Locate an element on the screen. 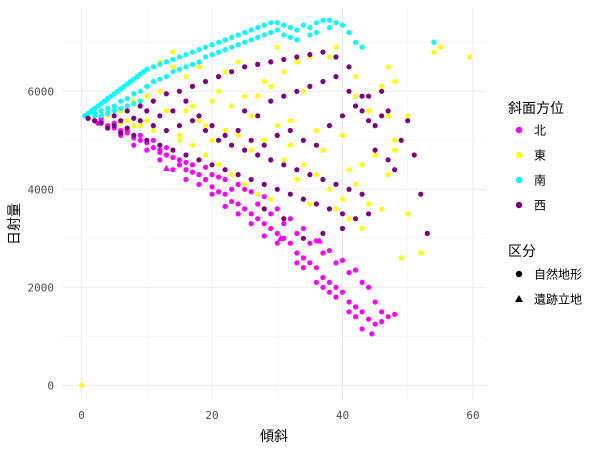 Image resolution: width=600 pixels, height=450 pixels. shape-legend-title: 区分 is located at coordinates (522, 252).